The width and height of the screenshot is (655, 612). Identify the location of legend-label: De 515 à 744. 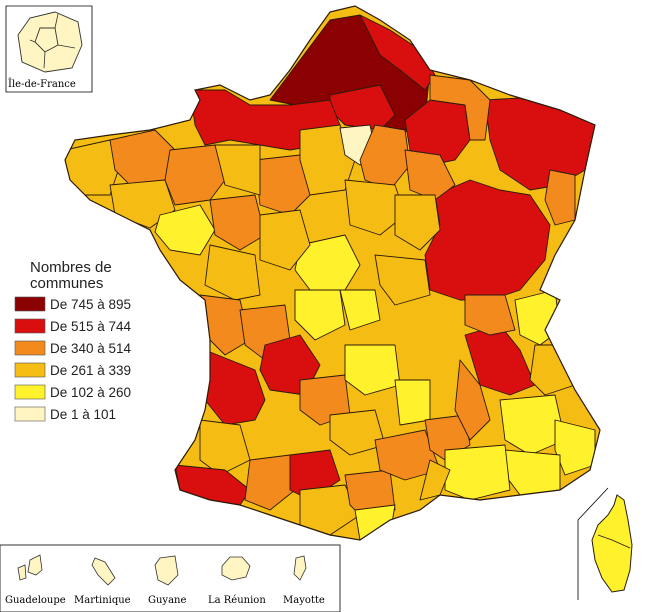
(91, 326).